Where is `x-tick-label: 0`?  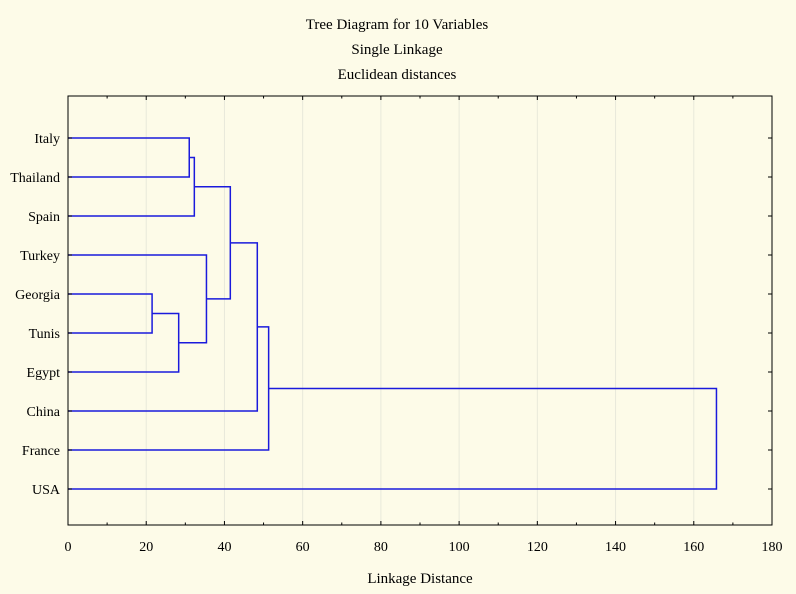 x-tick-label: 0 is located at coordinates (68, 547).